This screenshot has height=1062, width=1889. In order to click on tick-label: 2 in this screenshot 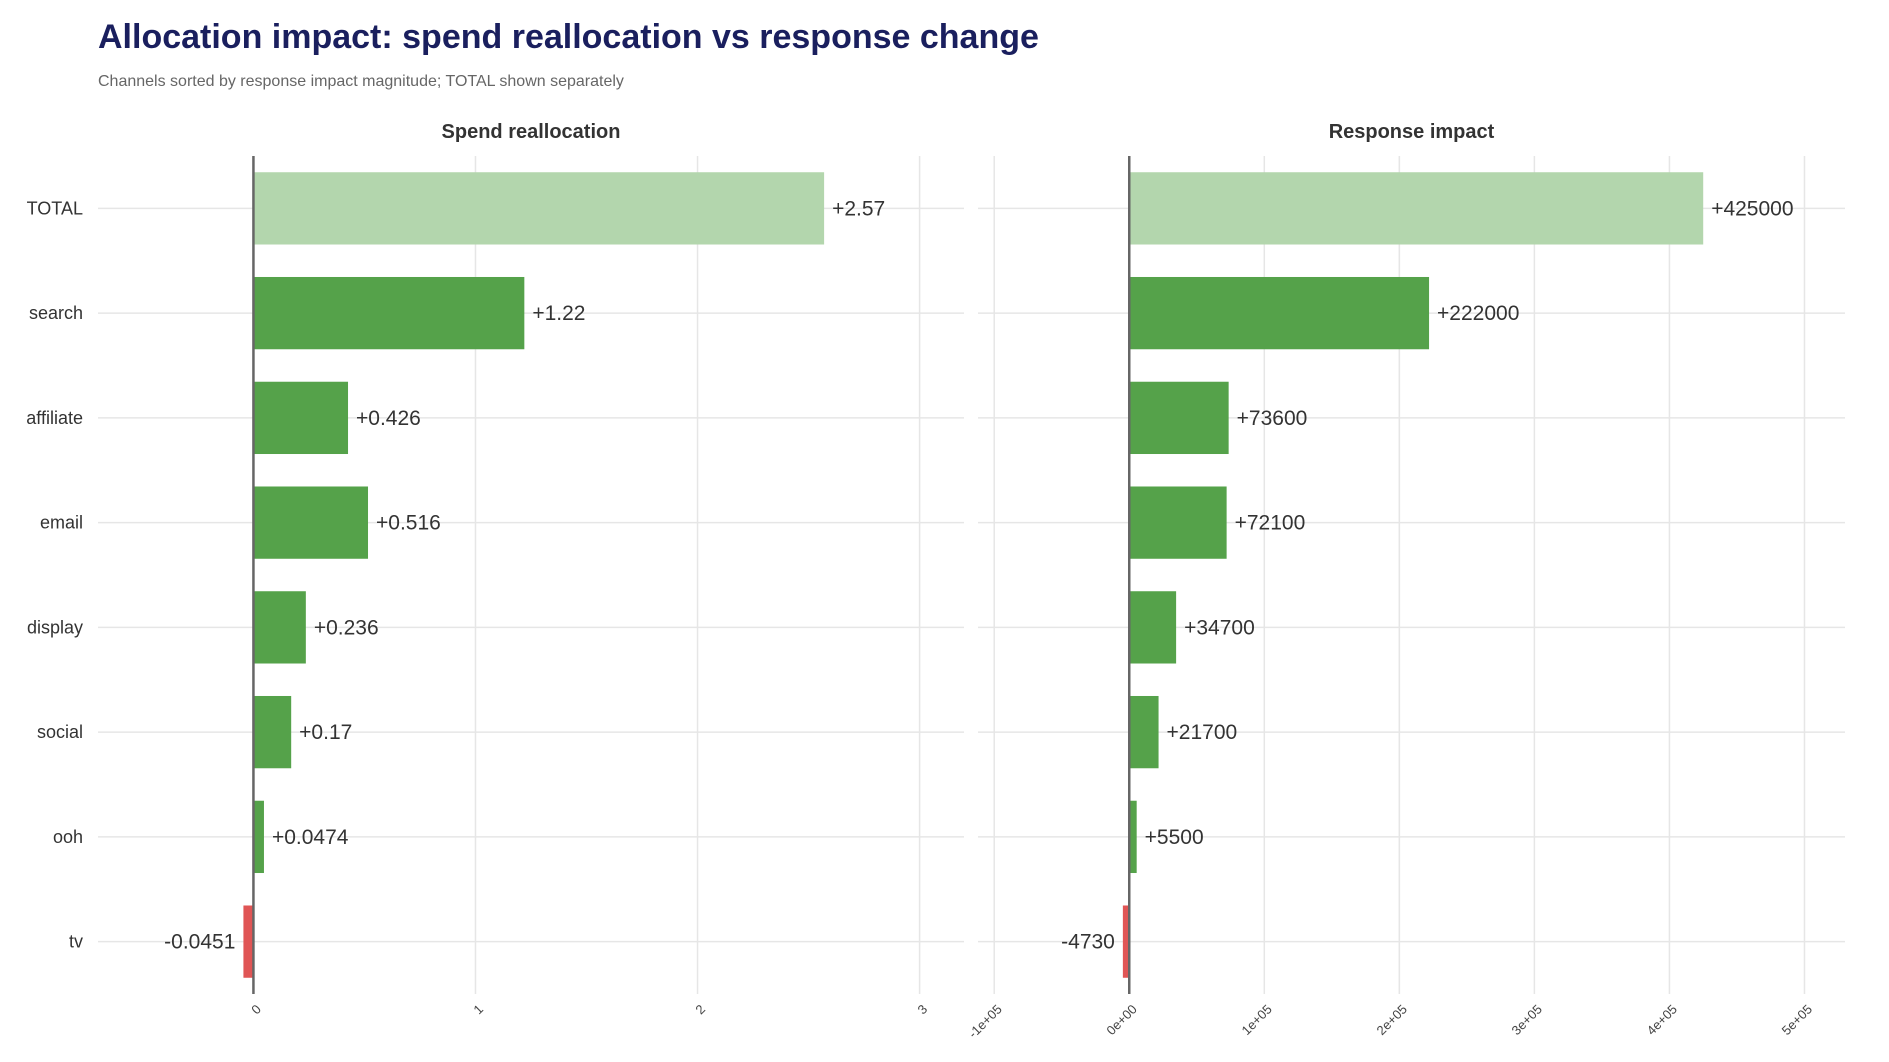, I will do `click(700, 1010)`.